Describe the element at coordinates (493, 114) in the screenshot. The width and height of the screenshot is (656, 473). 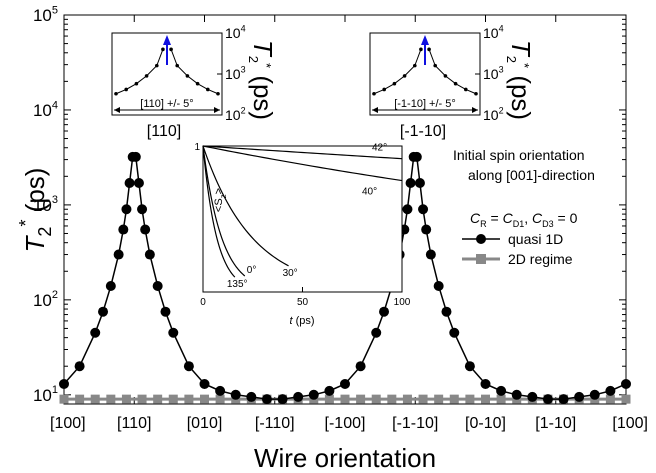
I see `inset-right-y-tick-label-0: 10²` at that location.